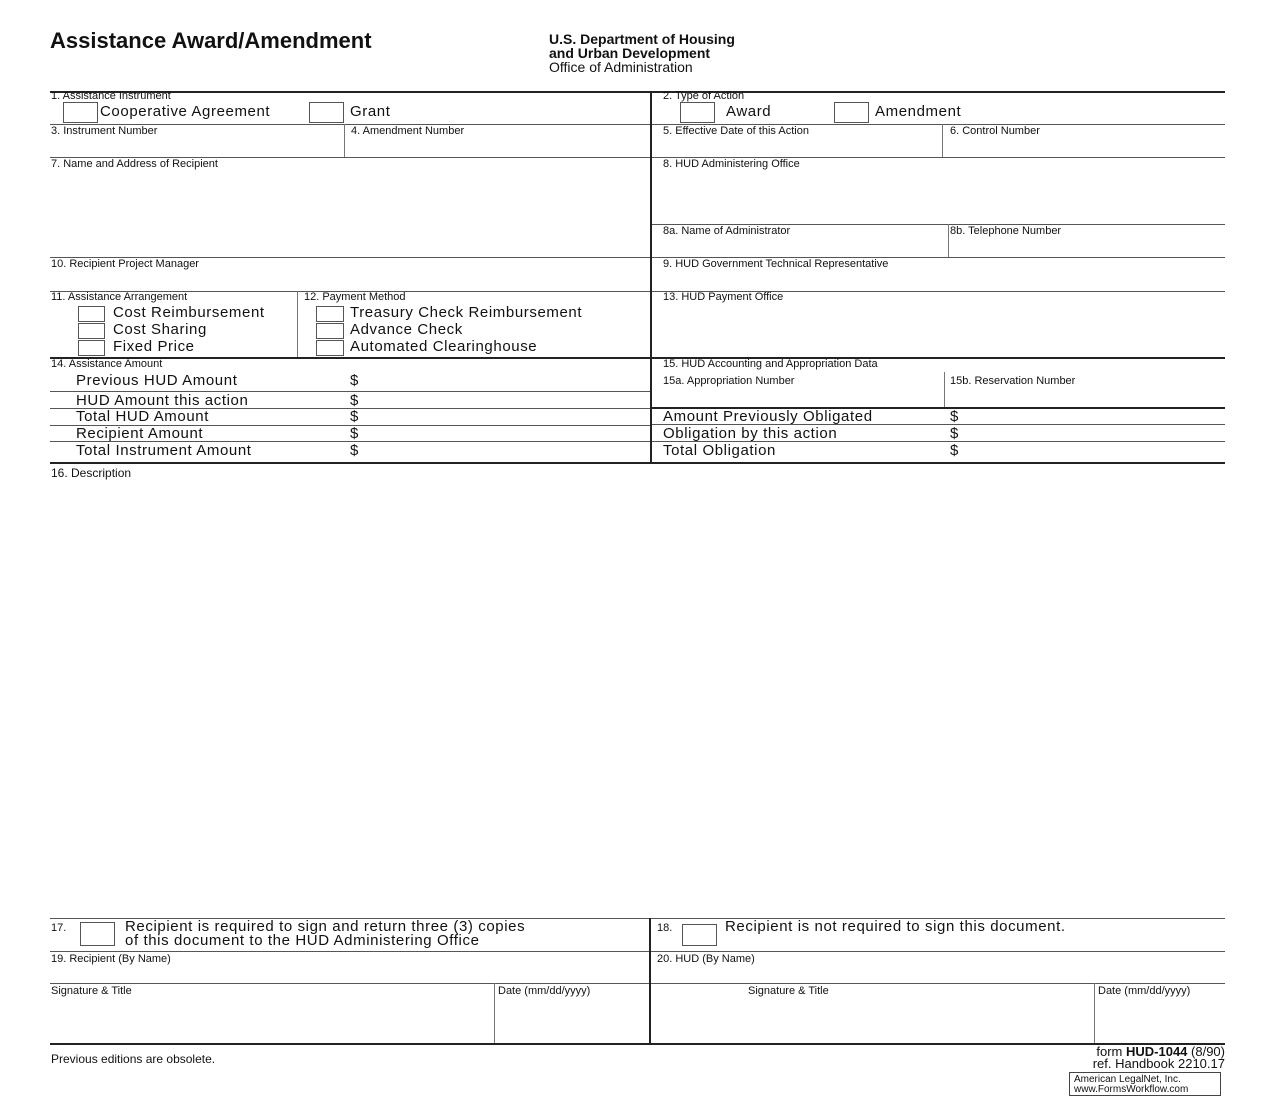 The height and width of the screenshot is (1100, 1275). What do you see at coordinates (466, 312) in the screenshot?
I see `option-treasury-check: Treasury Check Reimbursement` at bounding box center [466, 312].